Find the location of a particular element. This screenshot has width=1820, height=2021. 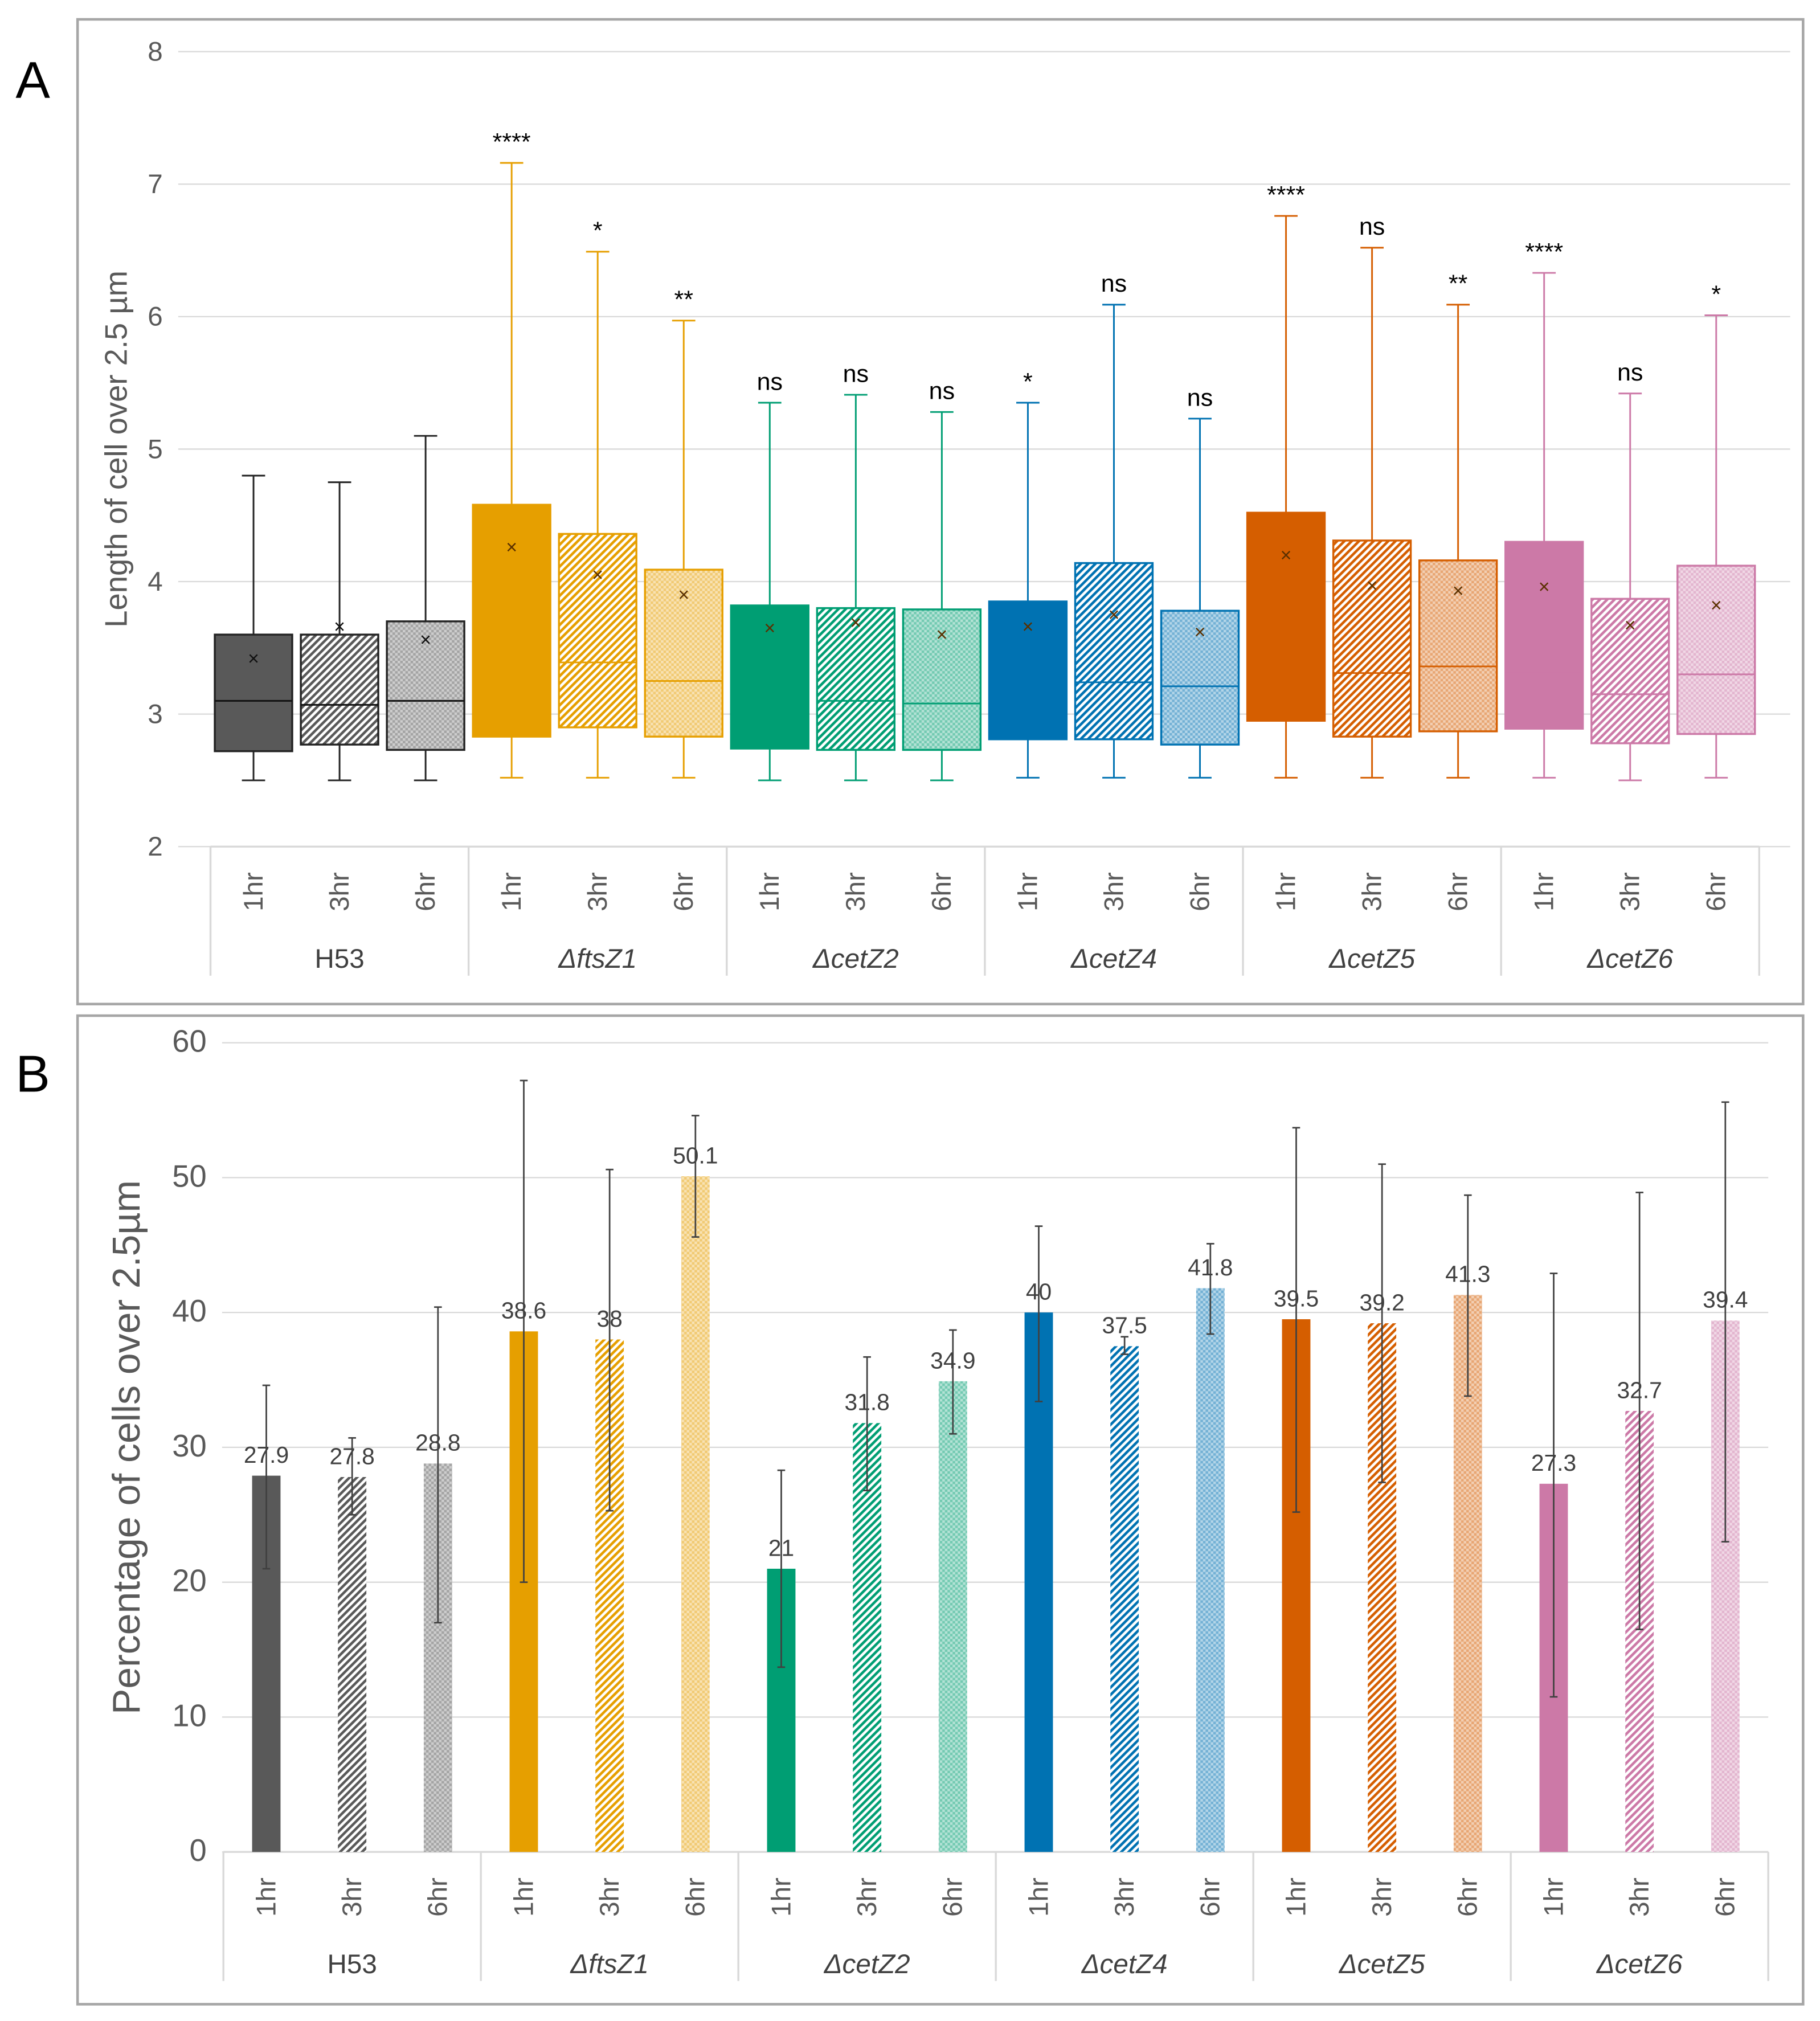

significance-label: * is located at coordinates (1716, 294).